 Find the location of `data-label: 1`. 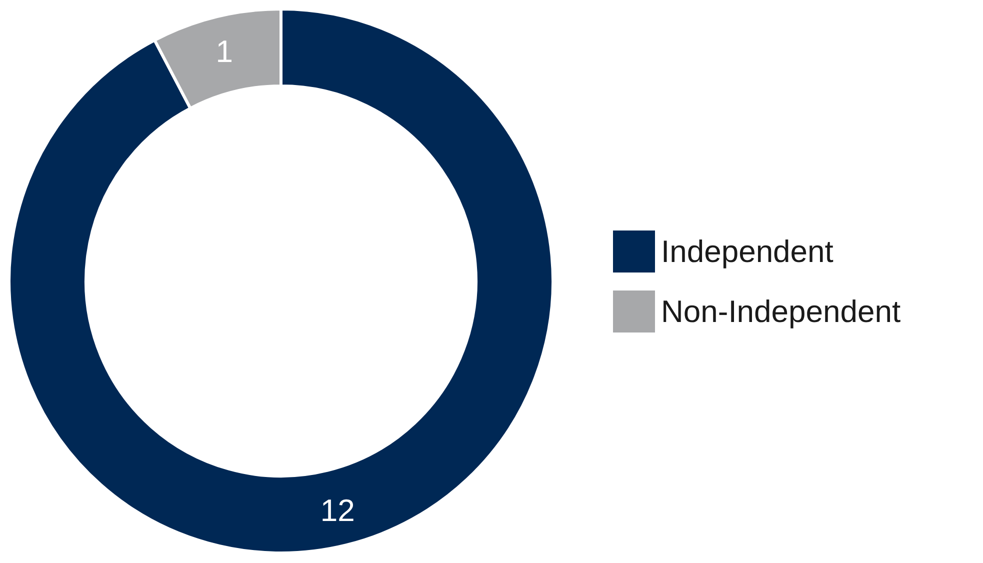

data-label: 1 is located at coordinates (225, 51).